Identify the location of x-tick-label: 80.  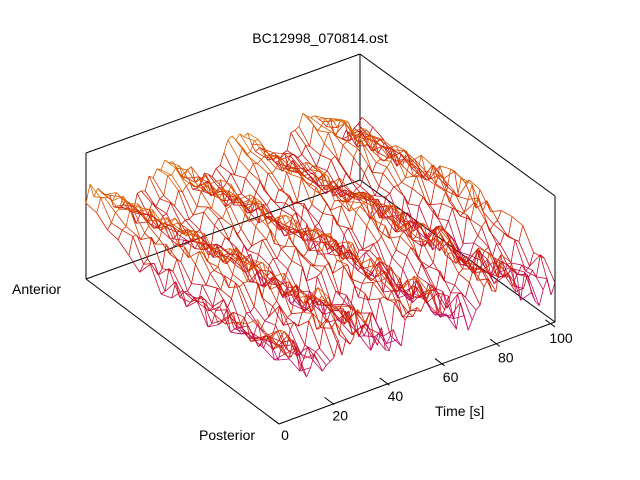
(506, 357).